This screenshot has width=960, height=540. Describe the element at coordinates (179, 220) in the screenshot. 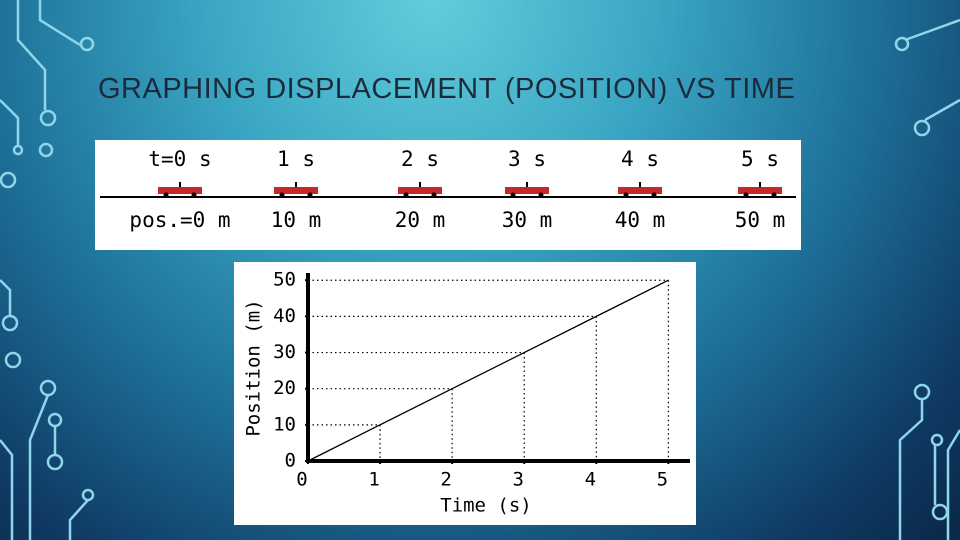

I see `position-label: pos.=0 m` at that location.